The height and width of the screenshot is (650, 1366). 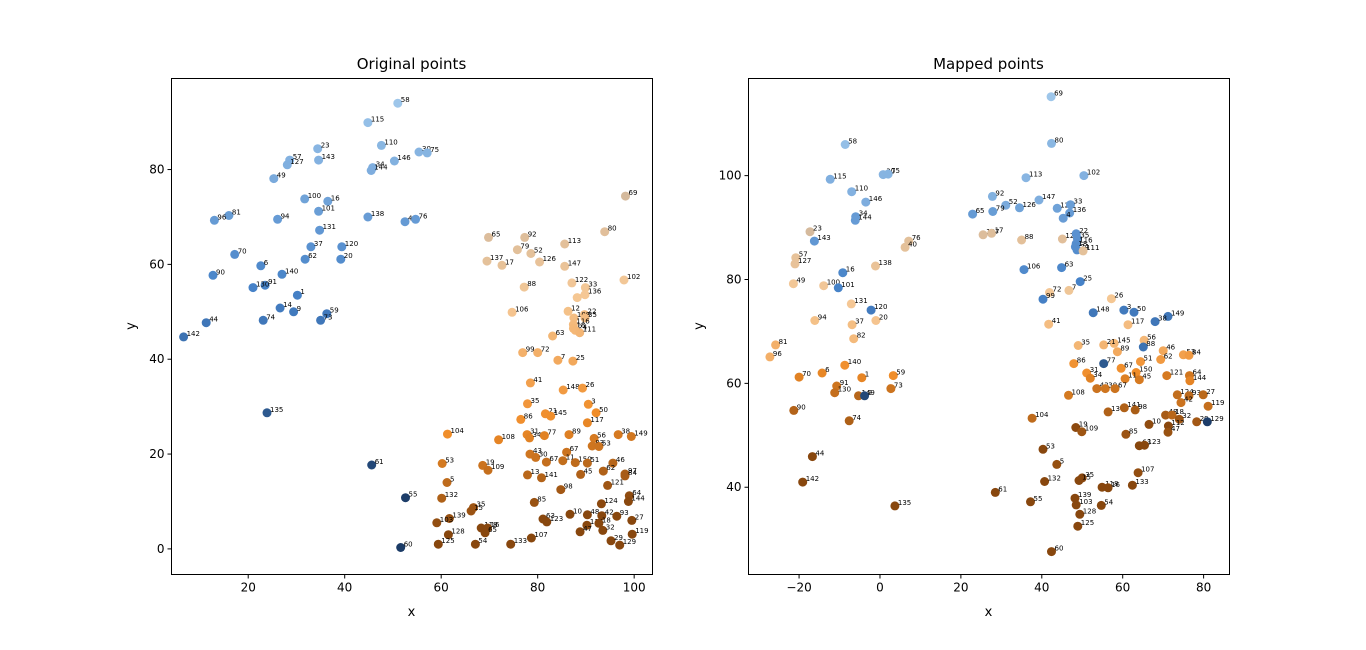 What do you see at coordinates (582, 327) in the screenshot?
I see `point-label: 24` at bounding box center [582, 327].